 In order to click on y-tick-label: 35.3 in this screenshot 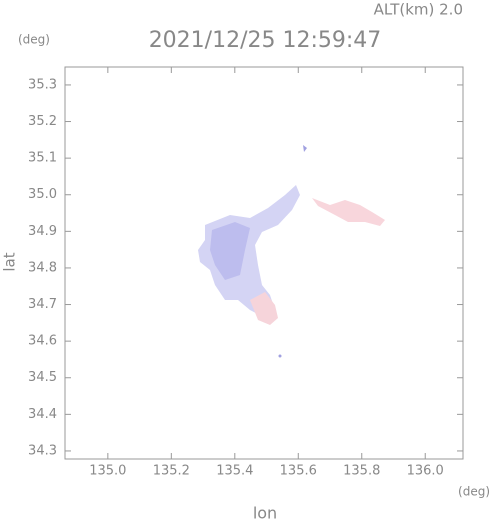, I will do `click(42, 84)`.